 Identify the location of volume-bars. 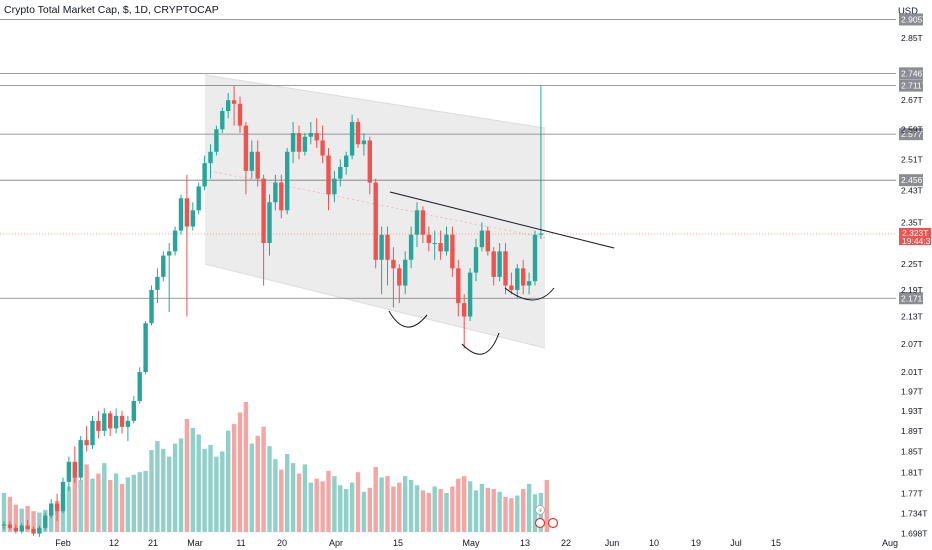
(275, 467).